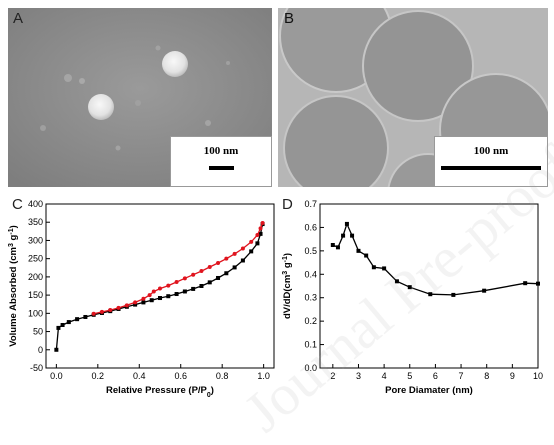  What do you see at coordinates (491, 168) in the screenshot?
I see `scale-bar-b` at bounding box center [491, 168].